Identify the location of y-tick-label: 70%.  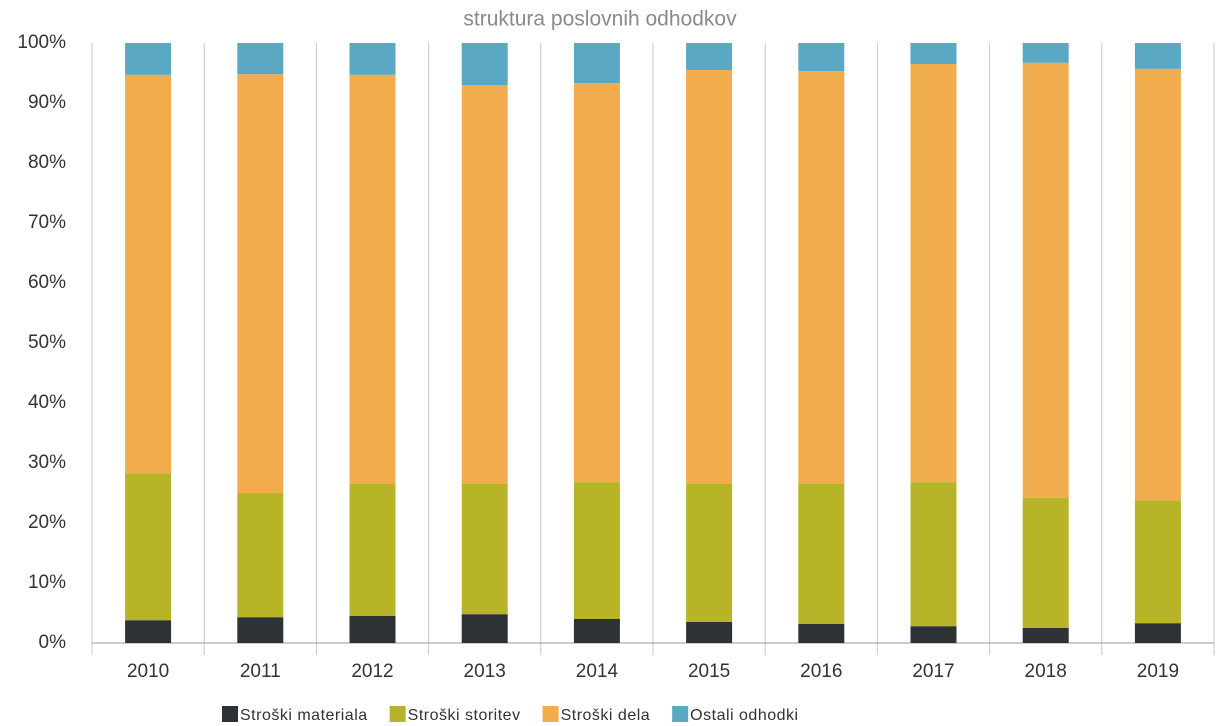
(47, 222).